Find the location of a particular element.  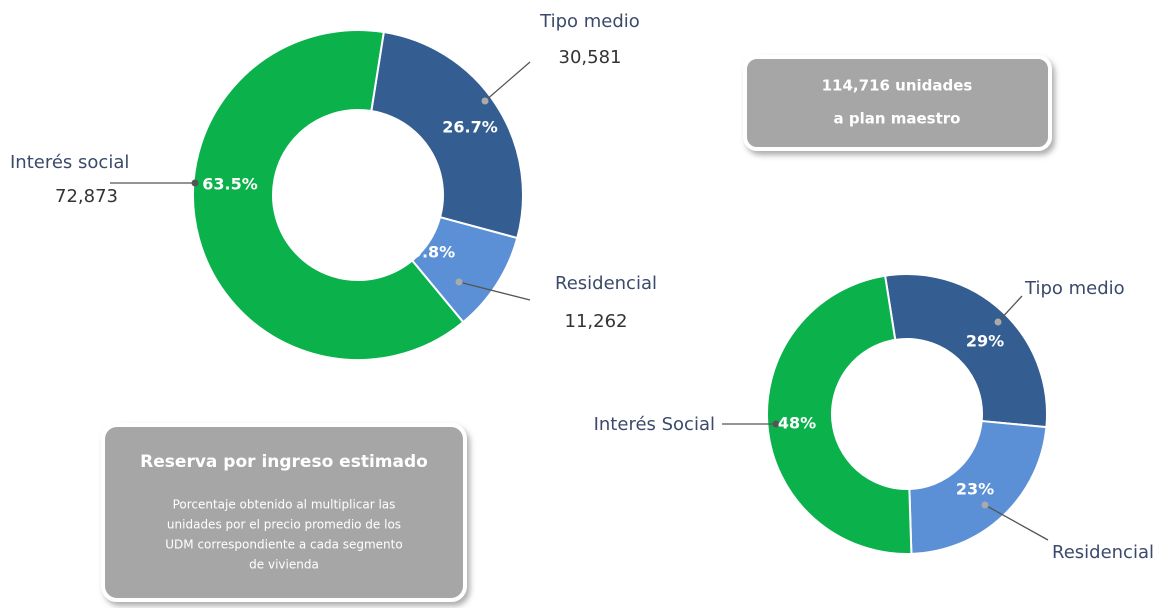

value-label: 9.8% is located at coordinates (433, 252).